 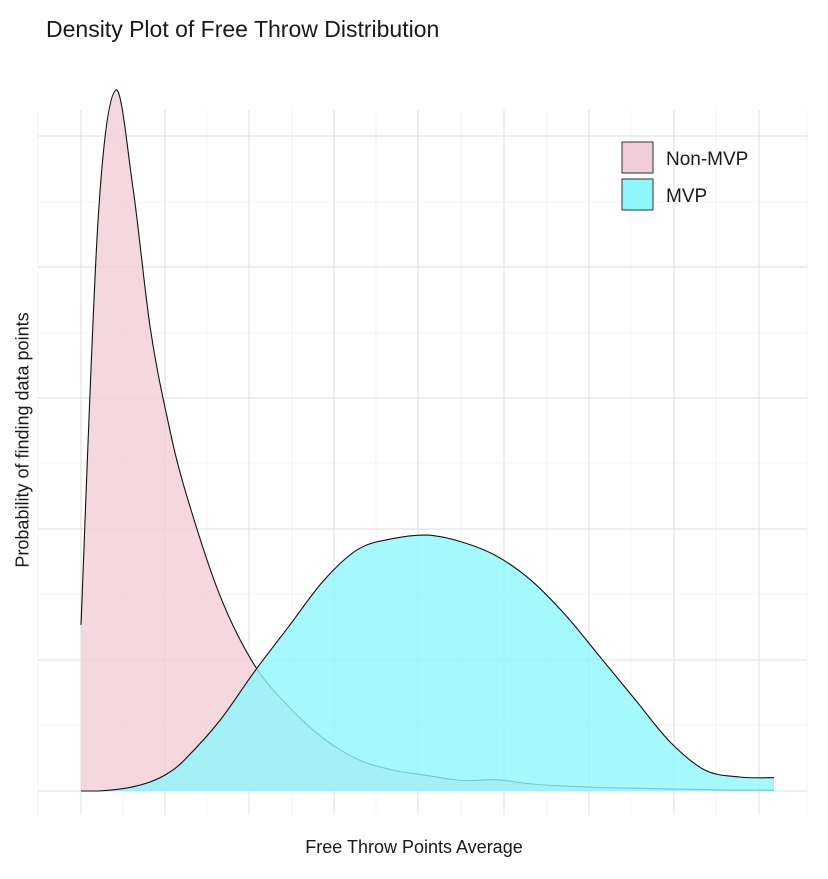 I want to click on legend-label-mvp: MVP, so click(x=686, y=196).